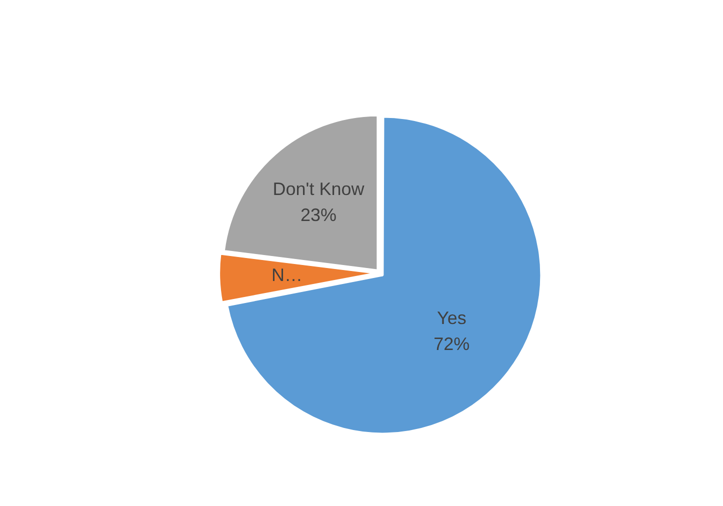  I want to click on slice-label: Yes, so click(451, 318).